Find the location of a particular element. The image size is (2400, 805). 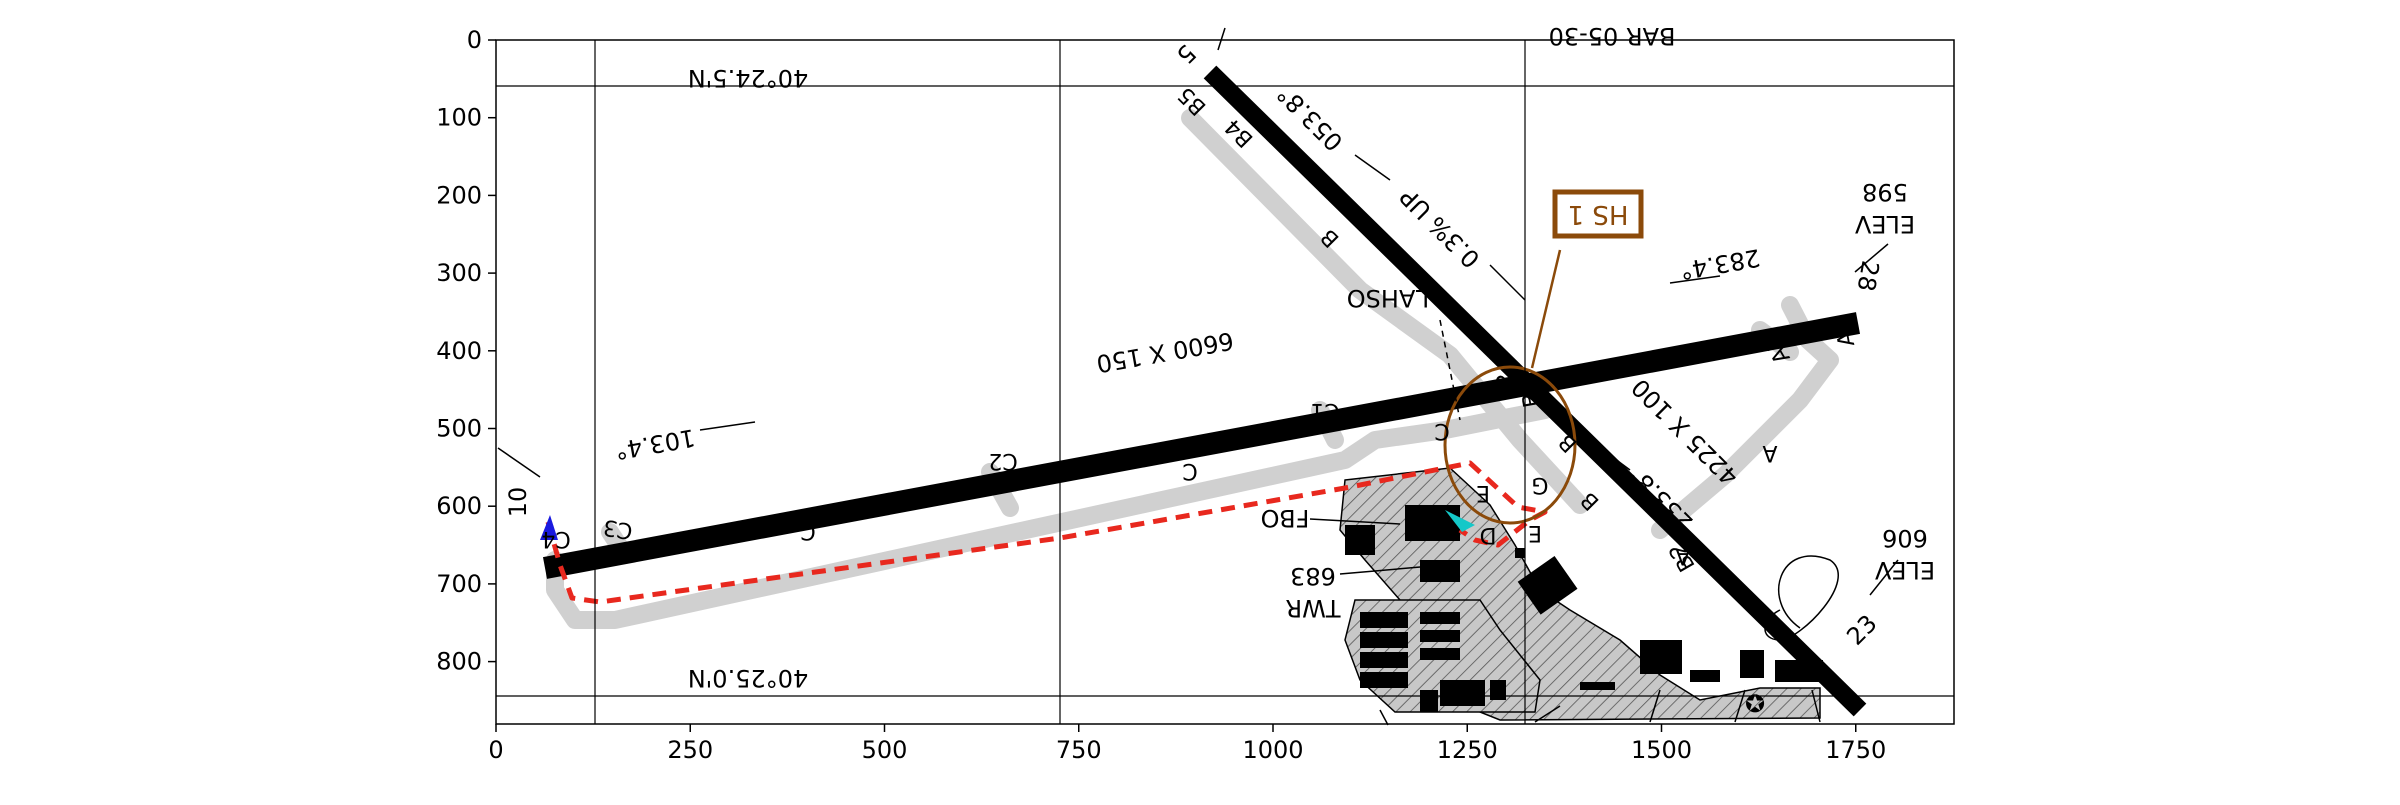

y-tick-label: 800 is located at coordinates (459, 662).